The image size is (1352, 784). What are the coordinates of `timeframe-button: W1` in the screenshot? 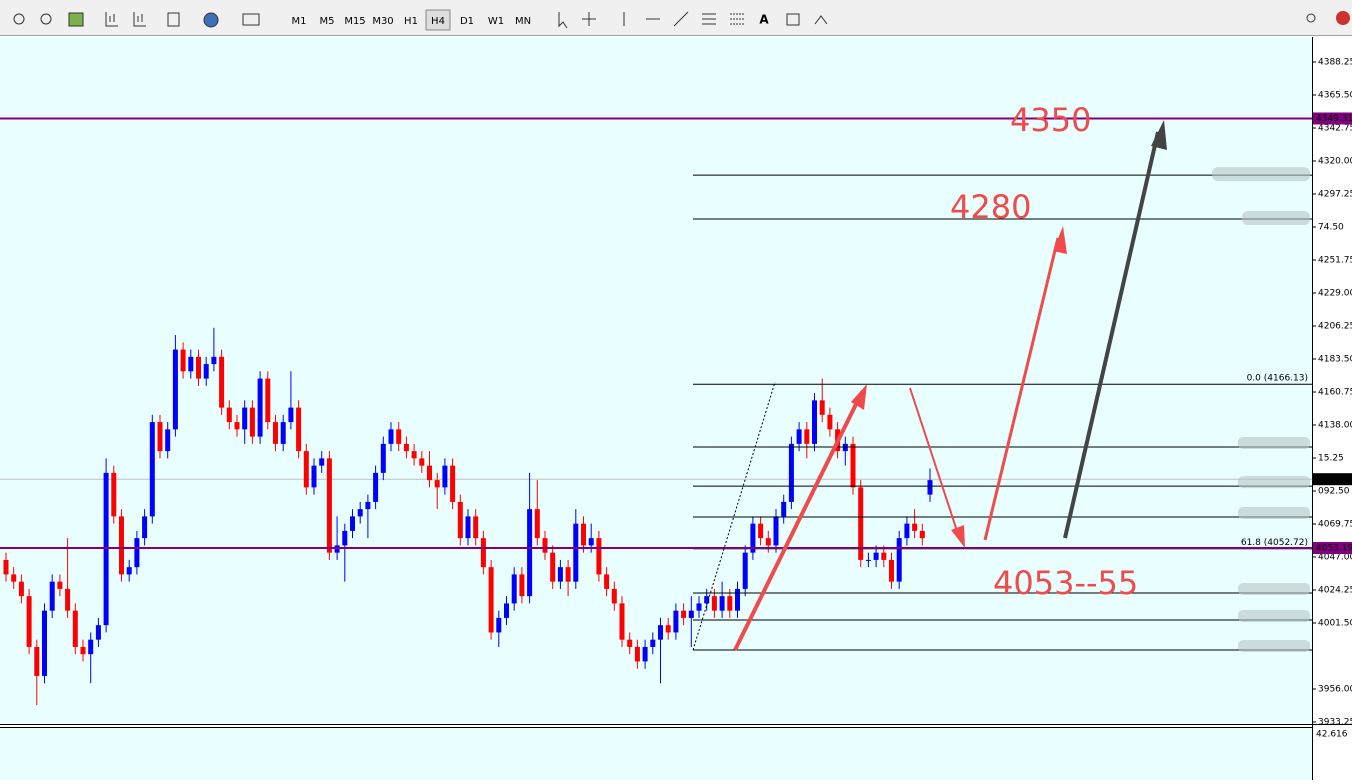 It's located at (496, 21).